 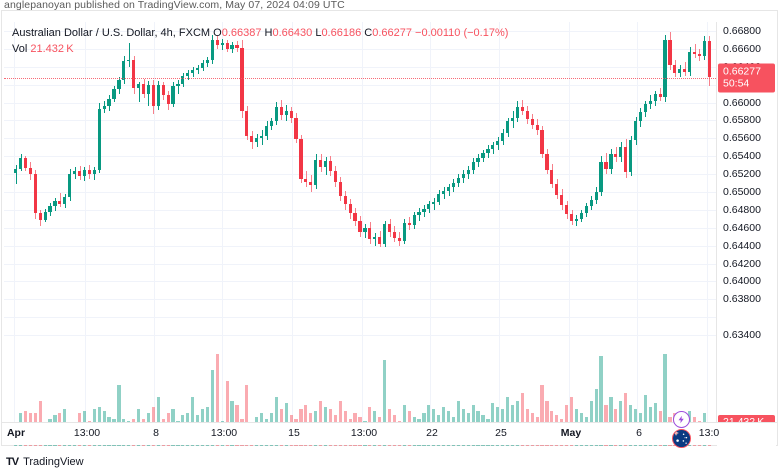 I want to click on legend-volume-row: Vol 21.432 K, so click(x=260, y=49).